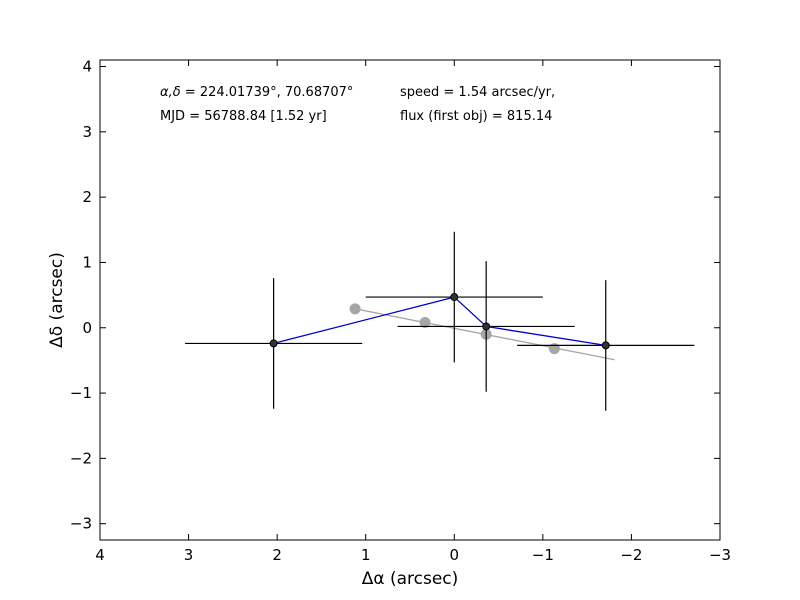 Image resolution: width=800 pixels, height=600 pixels. What do you see at coordinates (87, 328) in the screenshot?
I see `y-tick-label: 0` at bounding box center [87, 328].